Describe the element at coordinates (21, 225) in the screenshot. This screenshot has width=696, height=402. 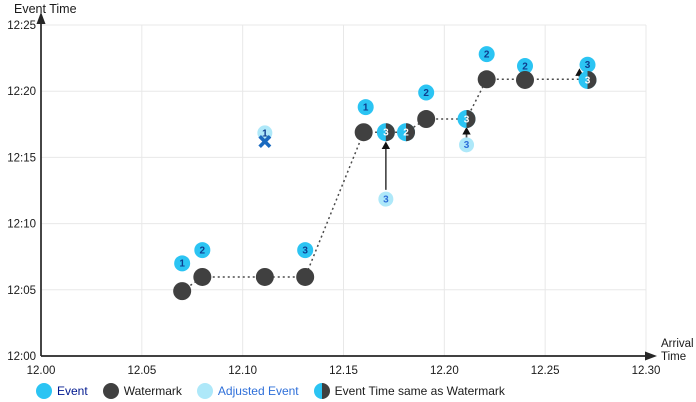
I see `y-tick-label: 12:10` at that location.